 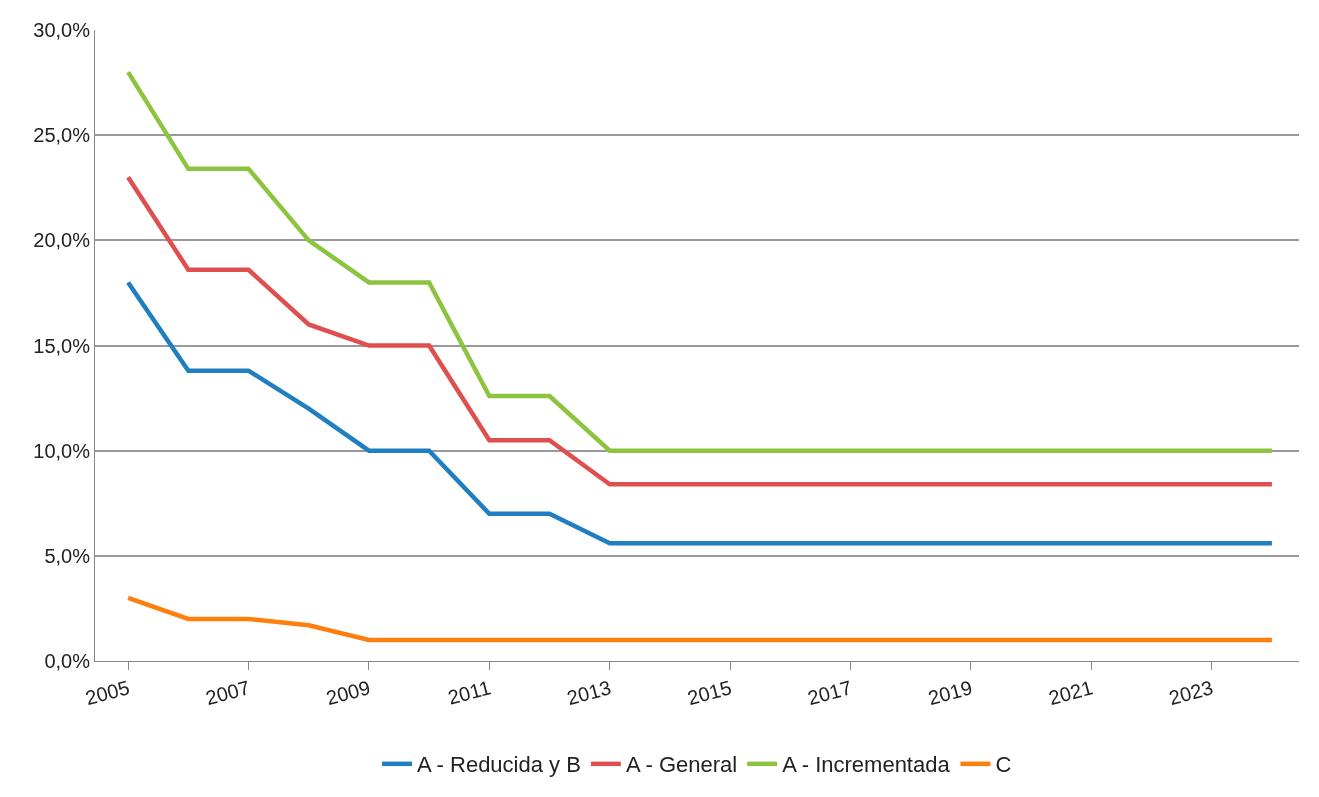 I want to click on x-tick-label: 2013, so click(x=589, y=693).